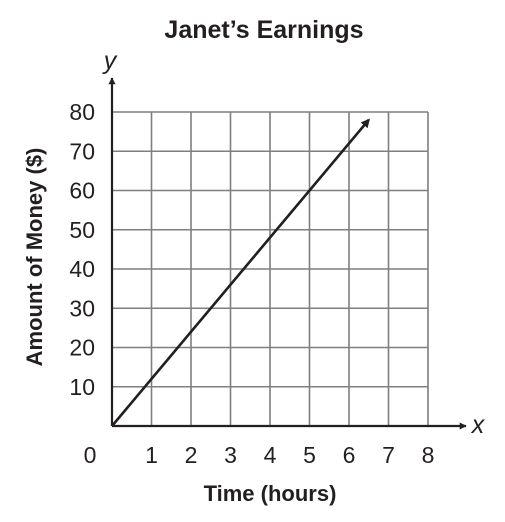 This screenshot has height=522, width=505. I want to click on x-tick-label: 8, so click(428, 455).